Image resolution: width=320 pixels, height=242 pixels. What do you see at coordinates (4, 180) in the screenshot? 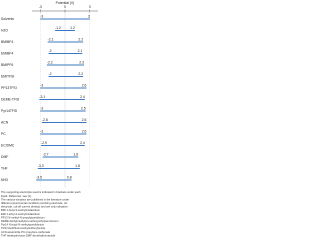
I see `category-label: NH3` at bounding box center [4, 180].